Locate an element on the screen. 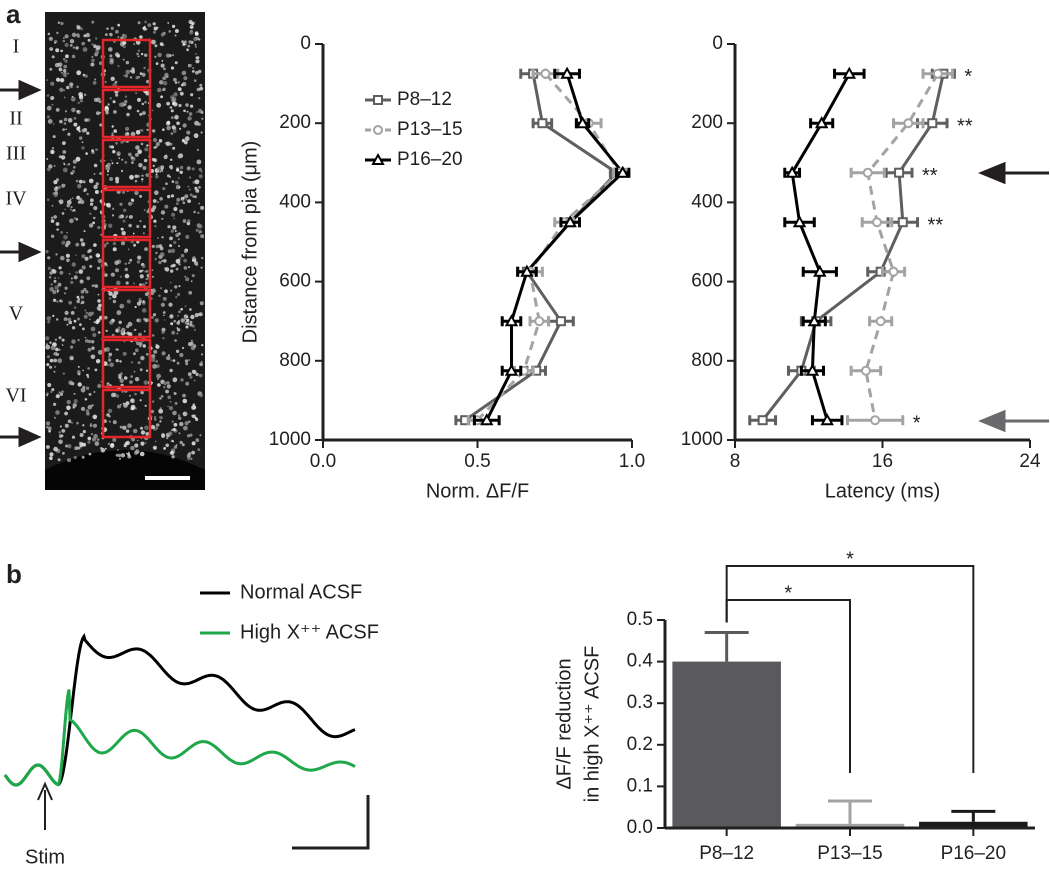 The width and height of the screenshot is (1050, 872). stim-label: Stim is located at coordinates (45, 857).